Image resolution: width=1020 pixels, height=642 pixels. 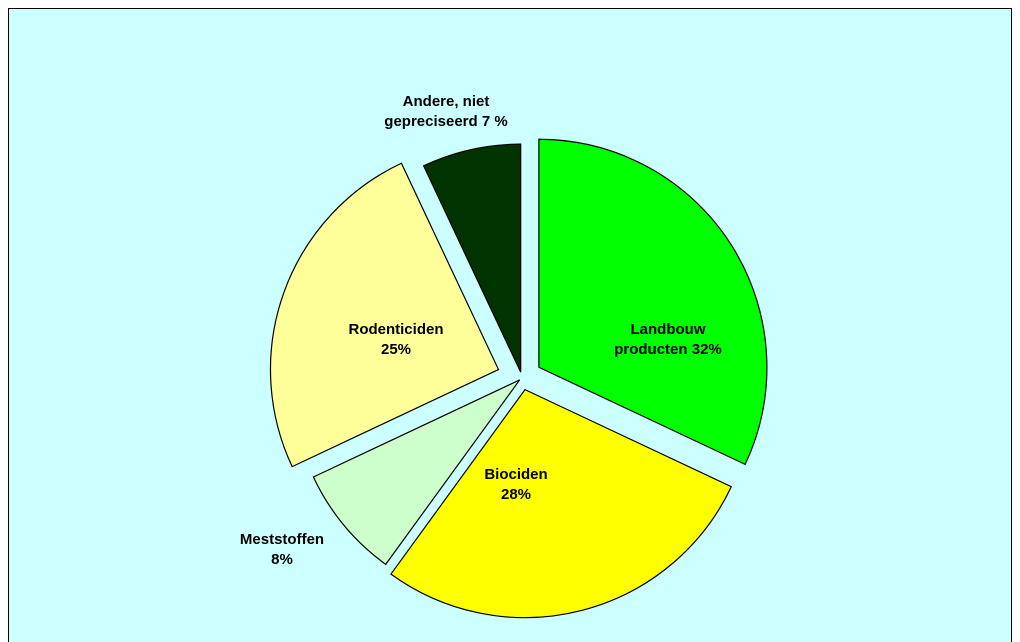 I want to click on slice-label: Andere, niet gepreciseerd 7 %, so click(x=446, y=112).